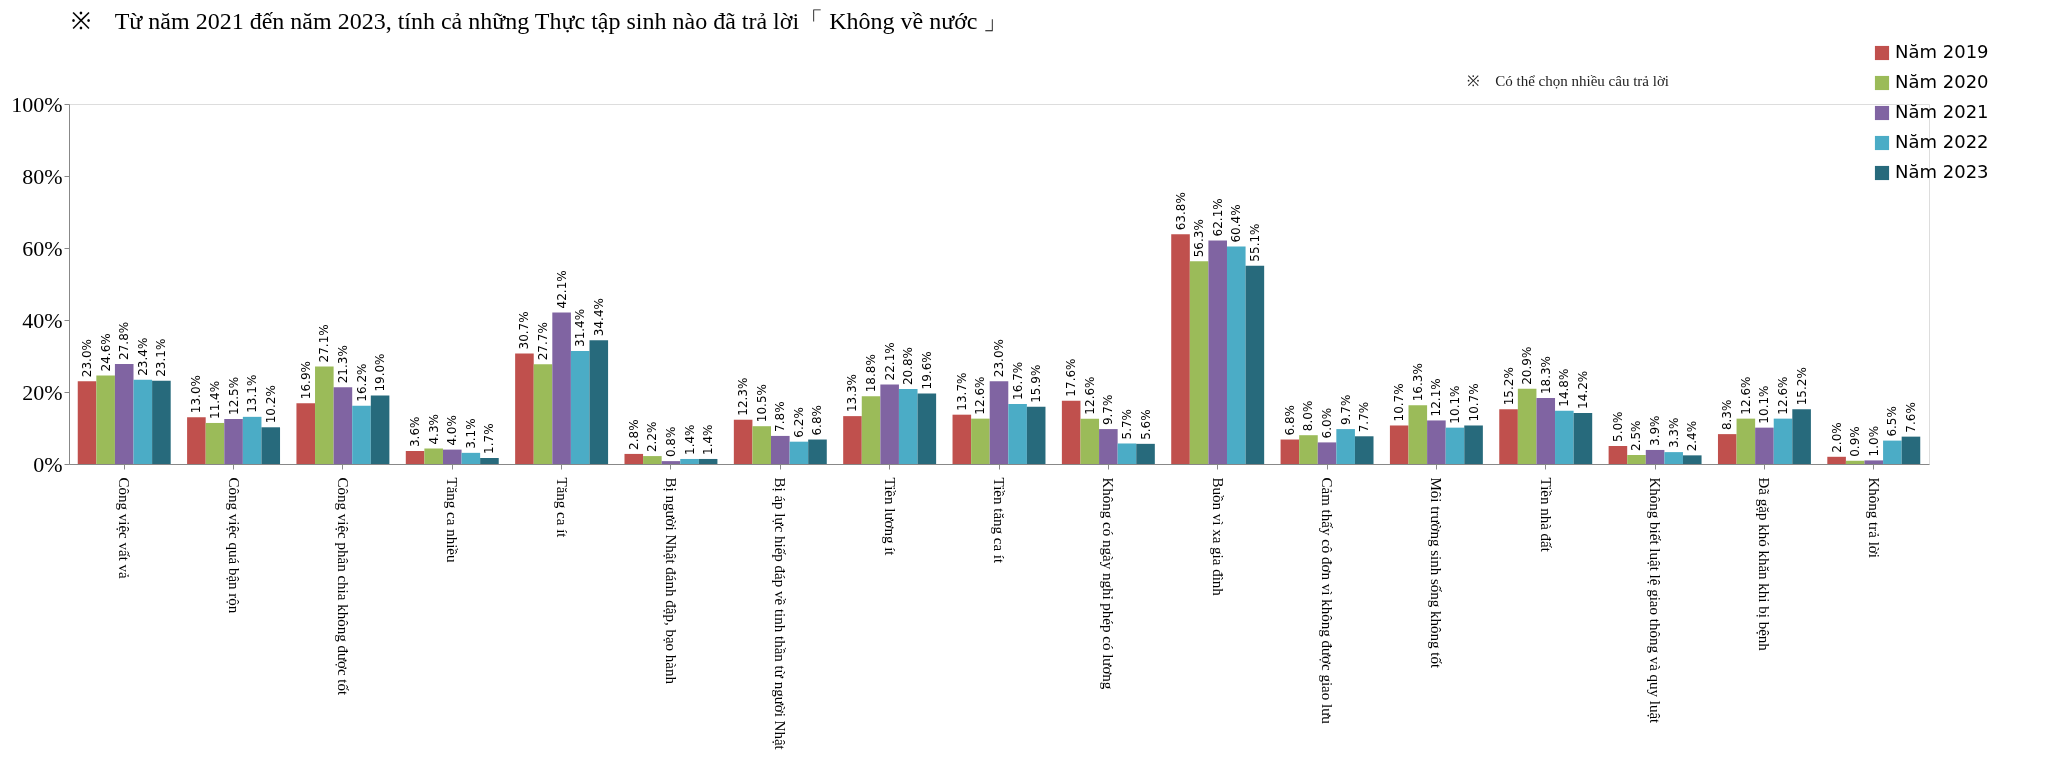 The width and height of the screenshot is (2064, 771). I want to click on data-label: 16.7%, so click(1017, 380).